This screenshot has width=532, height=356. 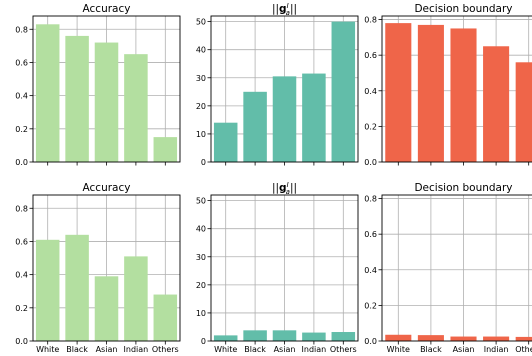 I want to click on chart-panel: 0 10 20 30 40 50 ||gI a||, so click(x=277, y=84).